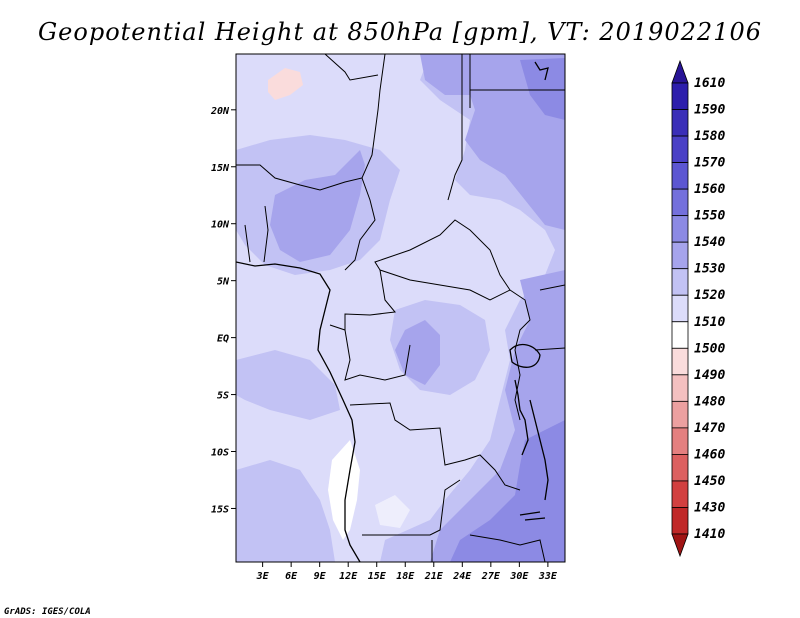 The width and height of the screenshot is (800, 618). I want to click on border-south, so click(488, 548).